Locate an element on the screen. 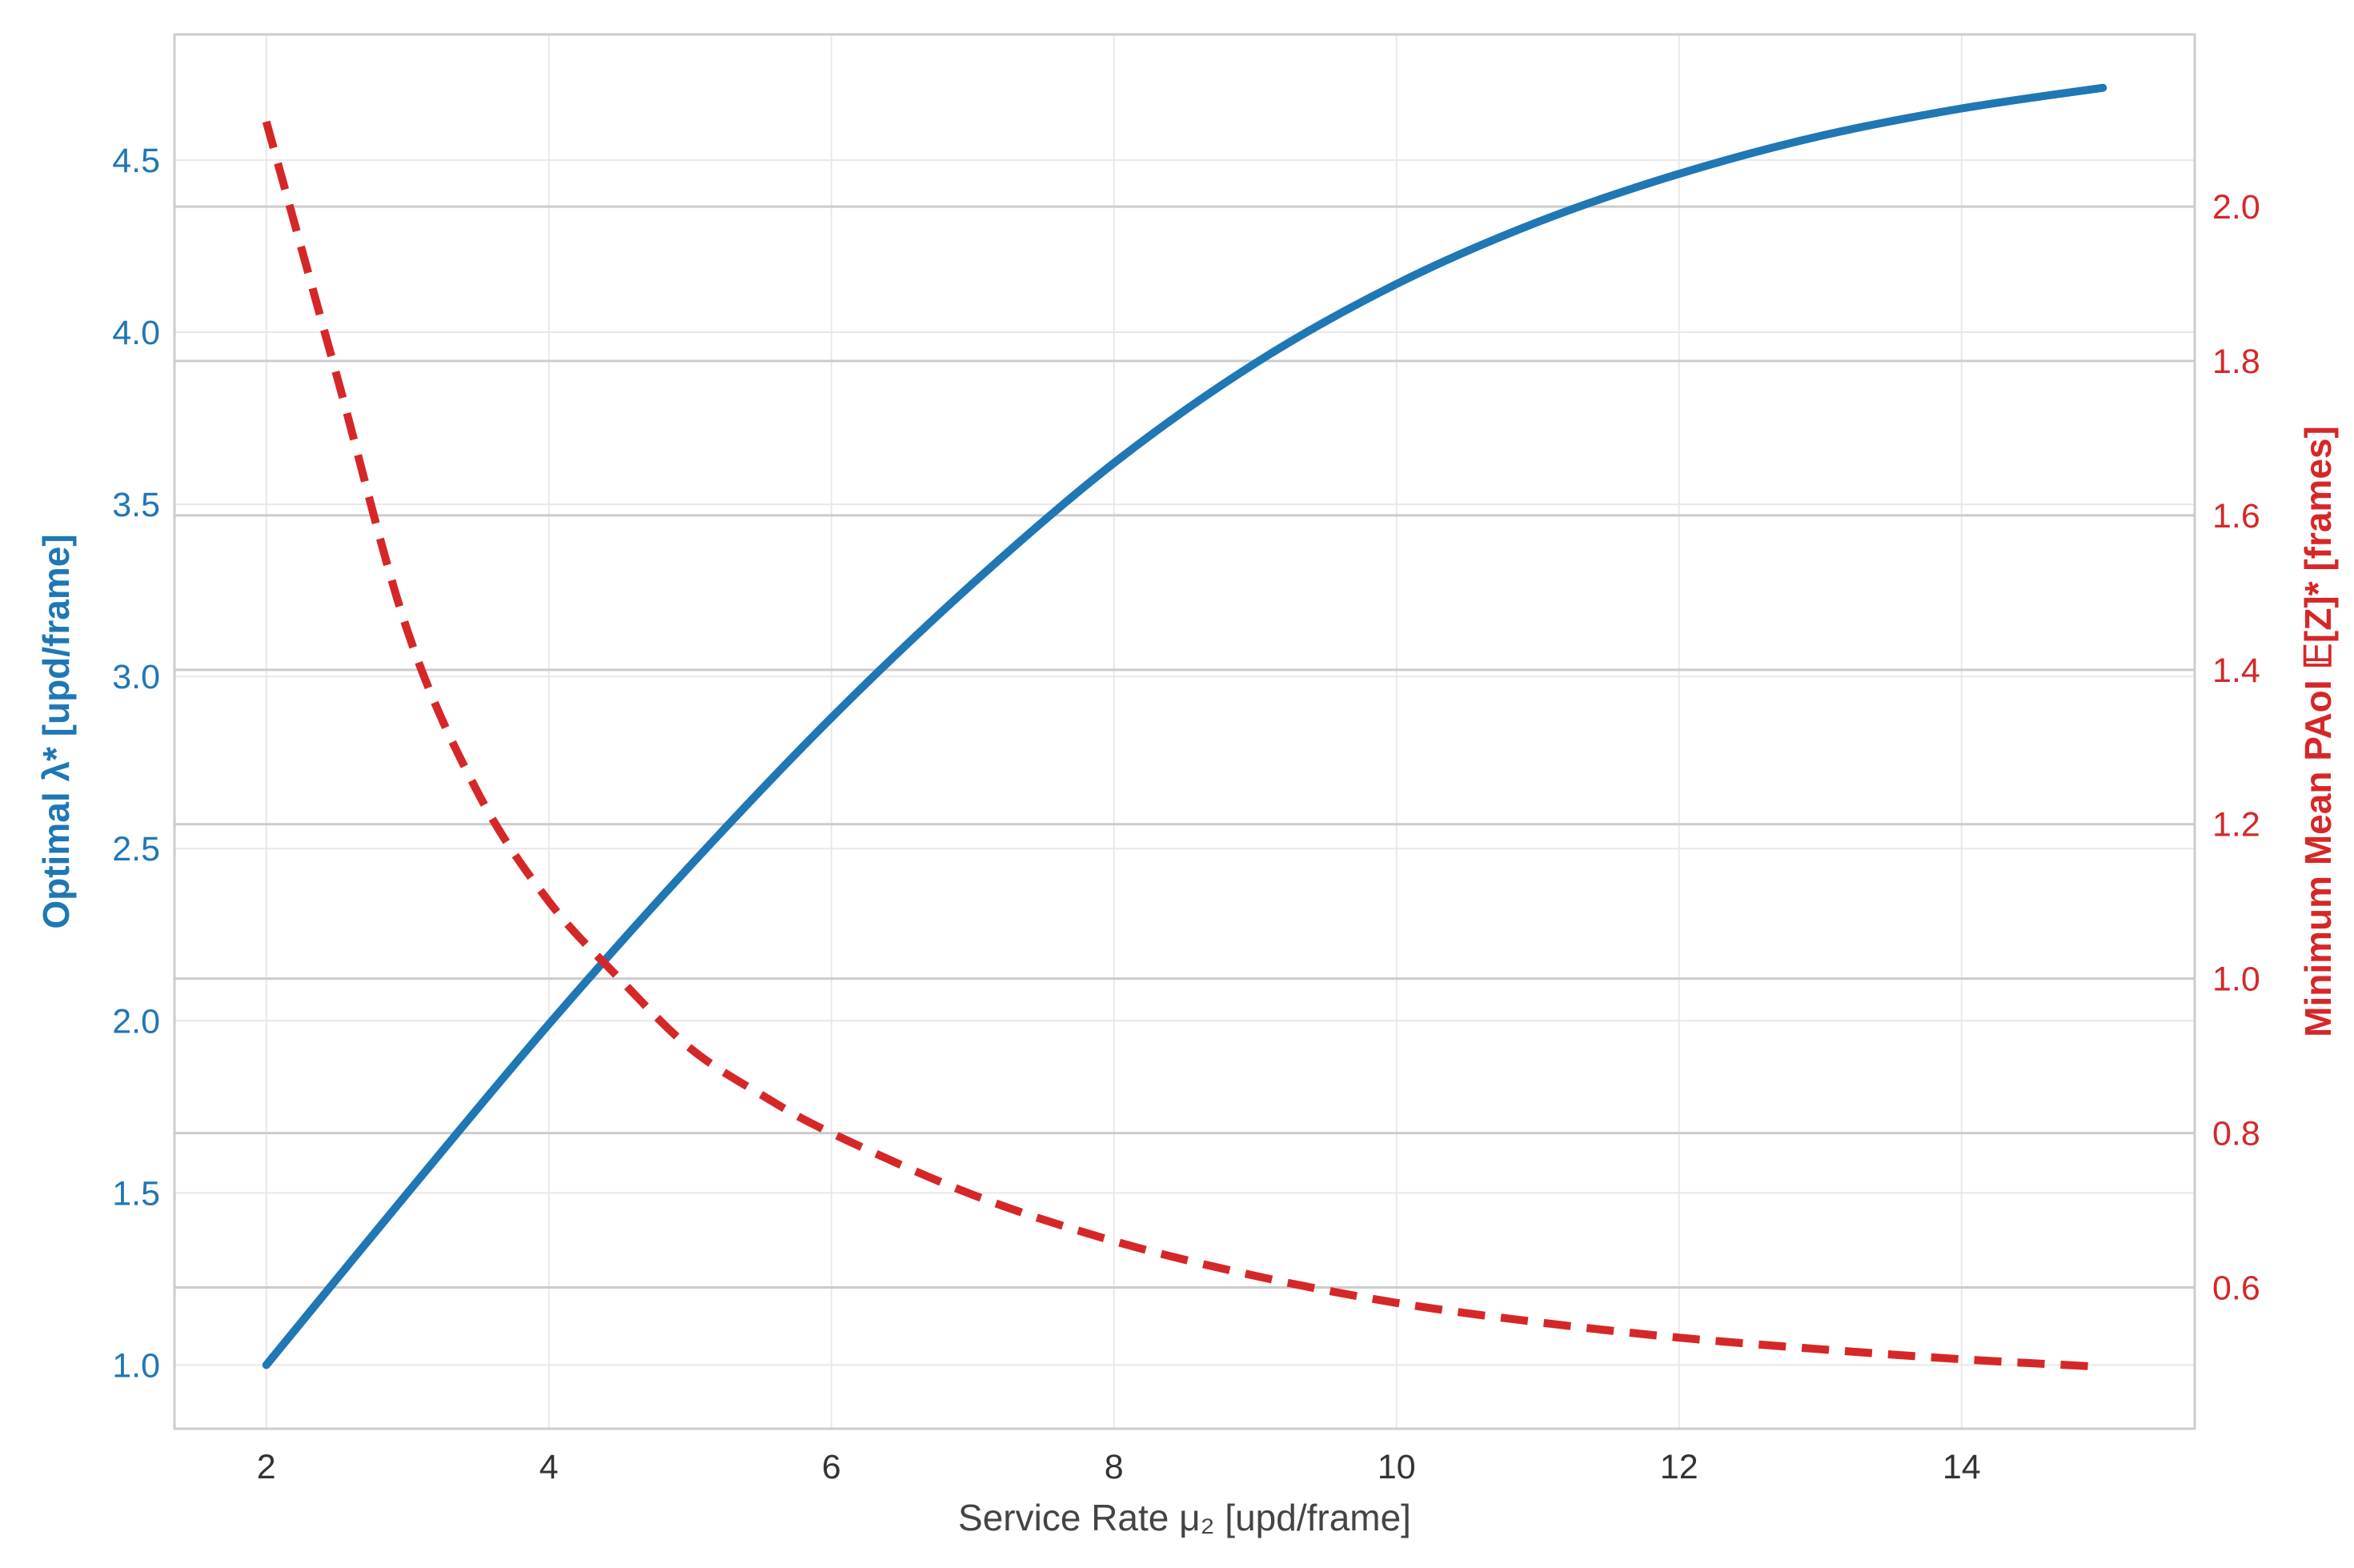 Image resolution: width=2354 pixels, height=1568 pixels. left-tick-label-3.5: 3.5 is located at coordinates (136, 505).